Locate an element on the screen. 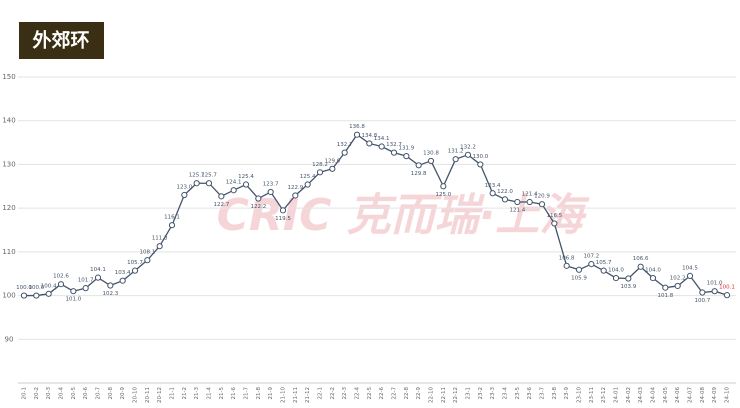  x-tick-label: 24-02 is located at coordinates (629, 395).